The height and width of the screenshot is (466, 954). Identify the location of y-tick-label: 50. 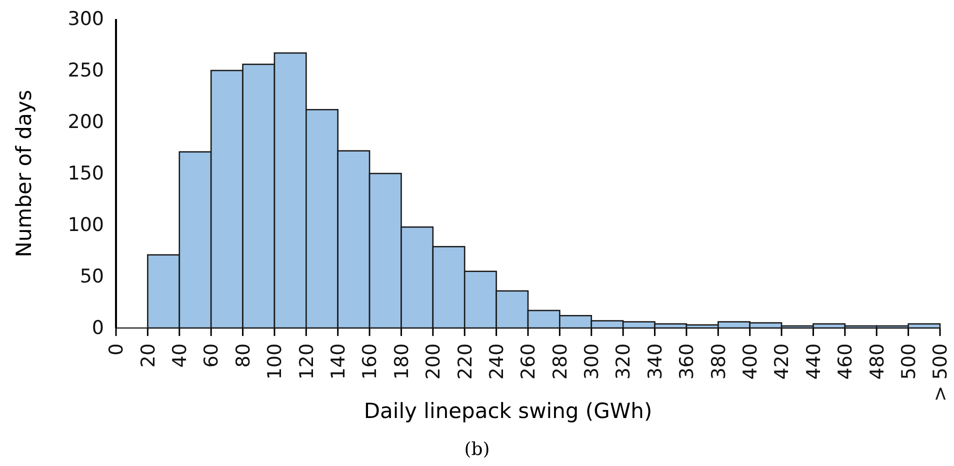
(92, 277).